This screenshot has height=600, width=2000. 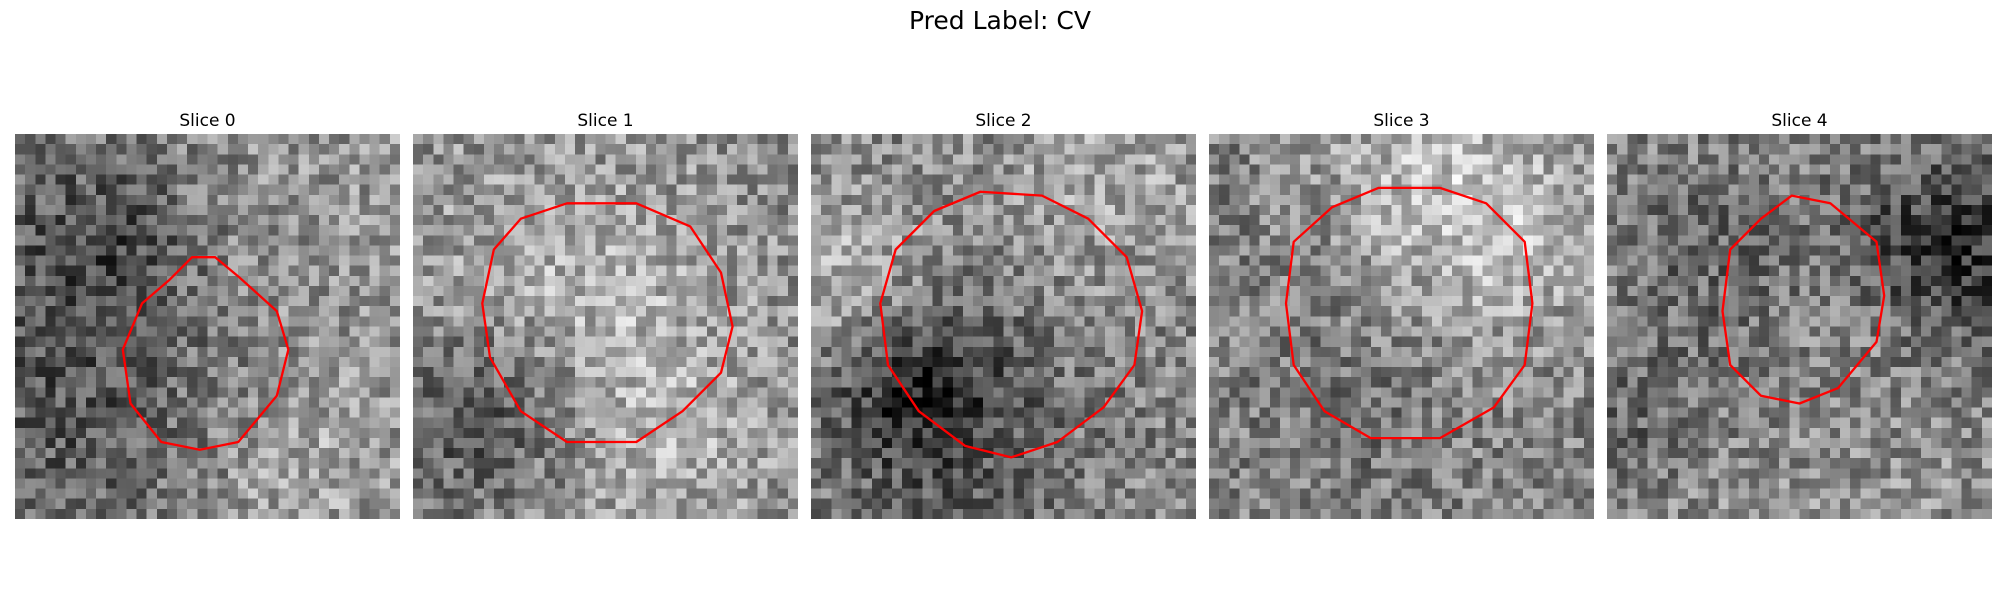 What do you see at coordinates (1401, 121) in the screenshot?
I see `panel-title: Slice 3` at bounding box center [1401, 121].